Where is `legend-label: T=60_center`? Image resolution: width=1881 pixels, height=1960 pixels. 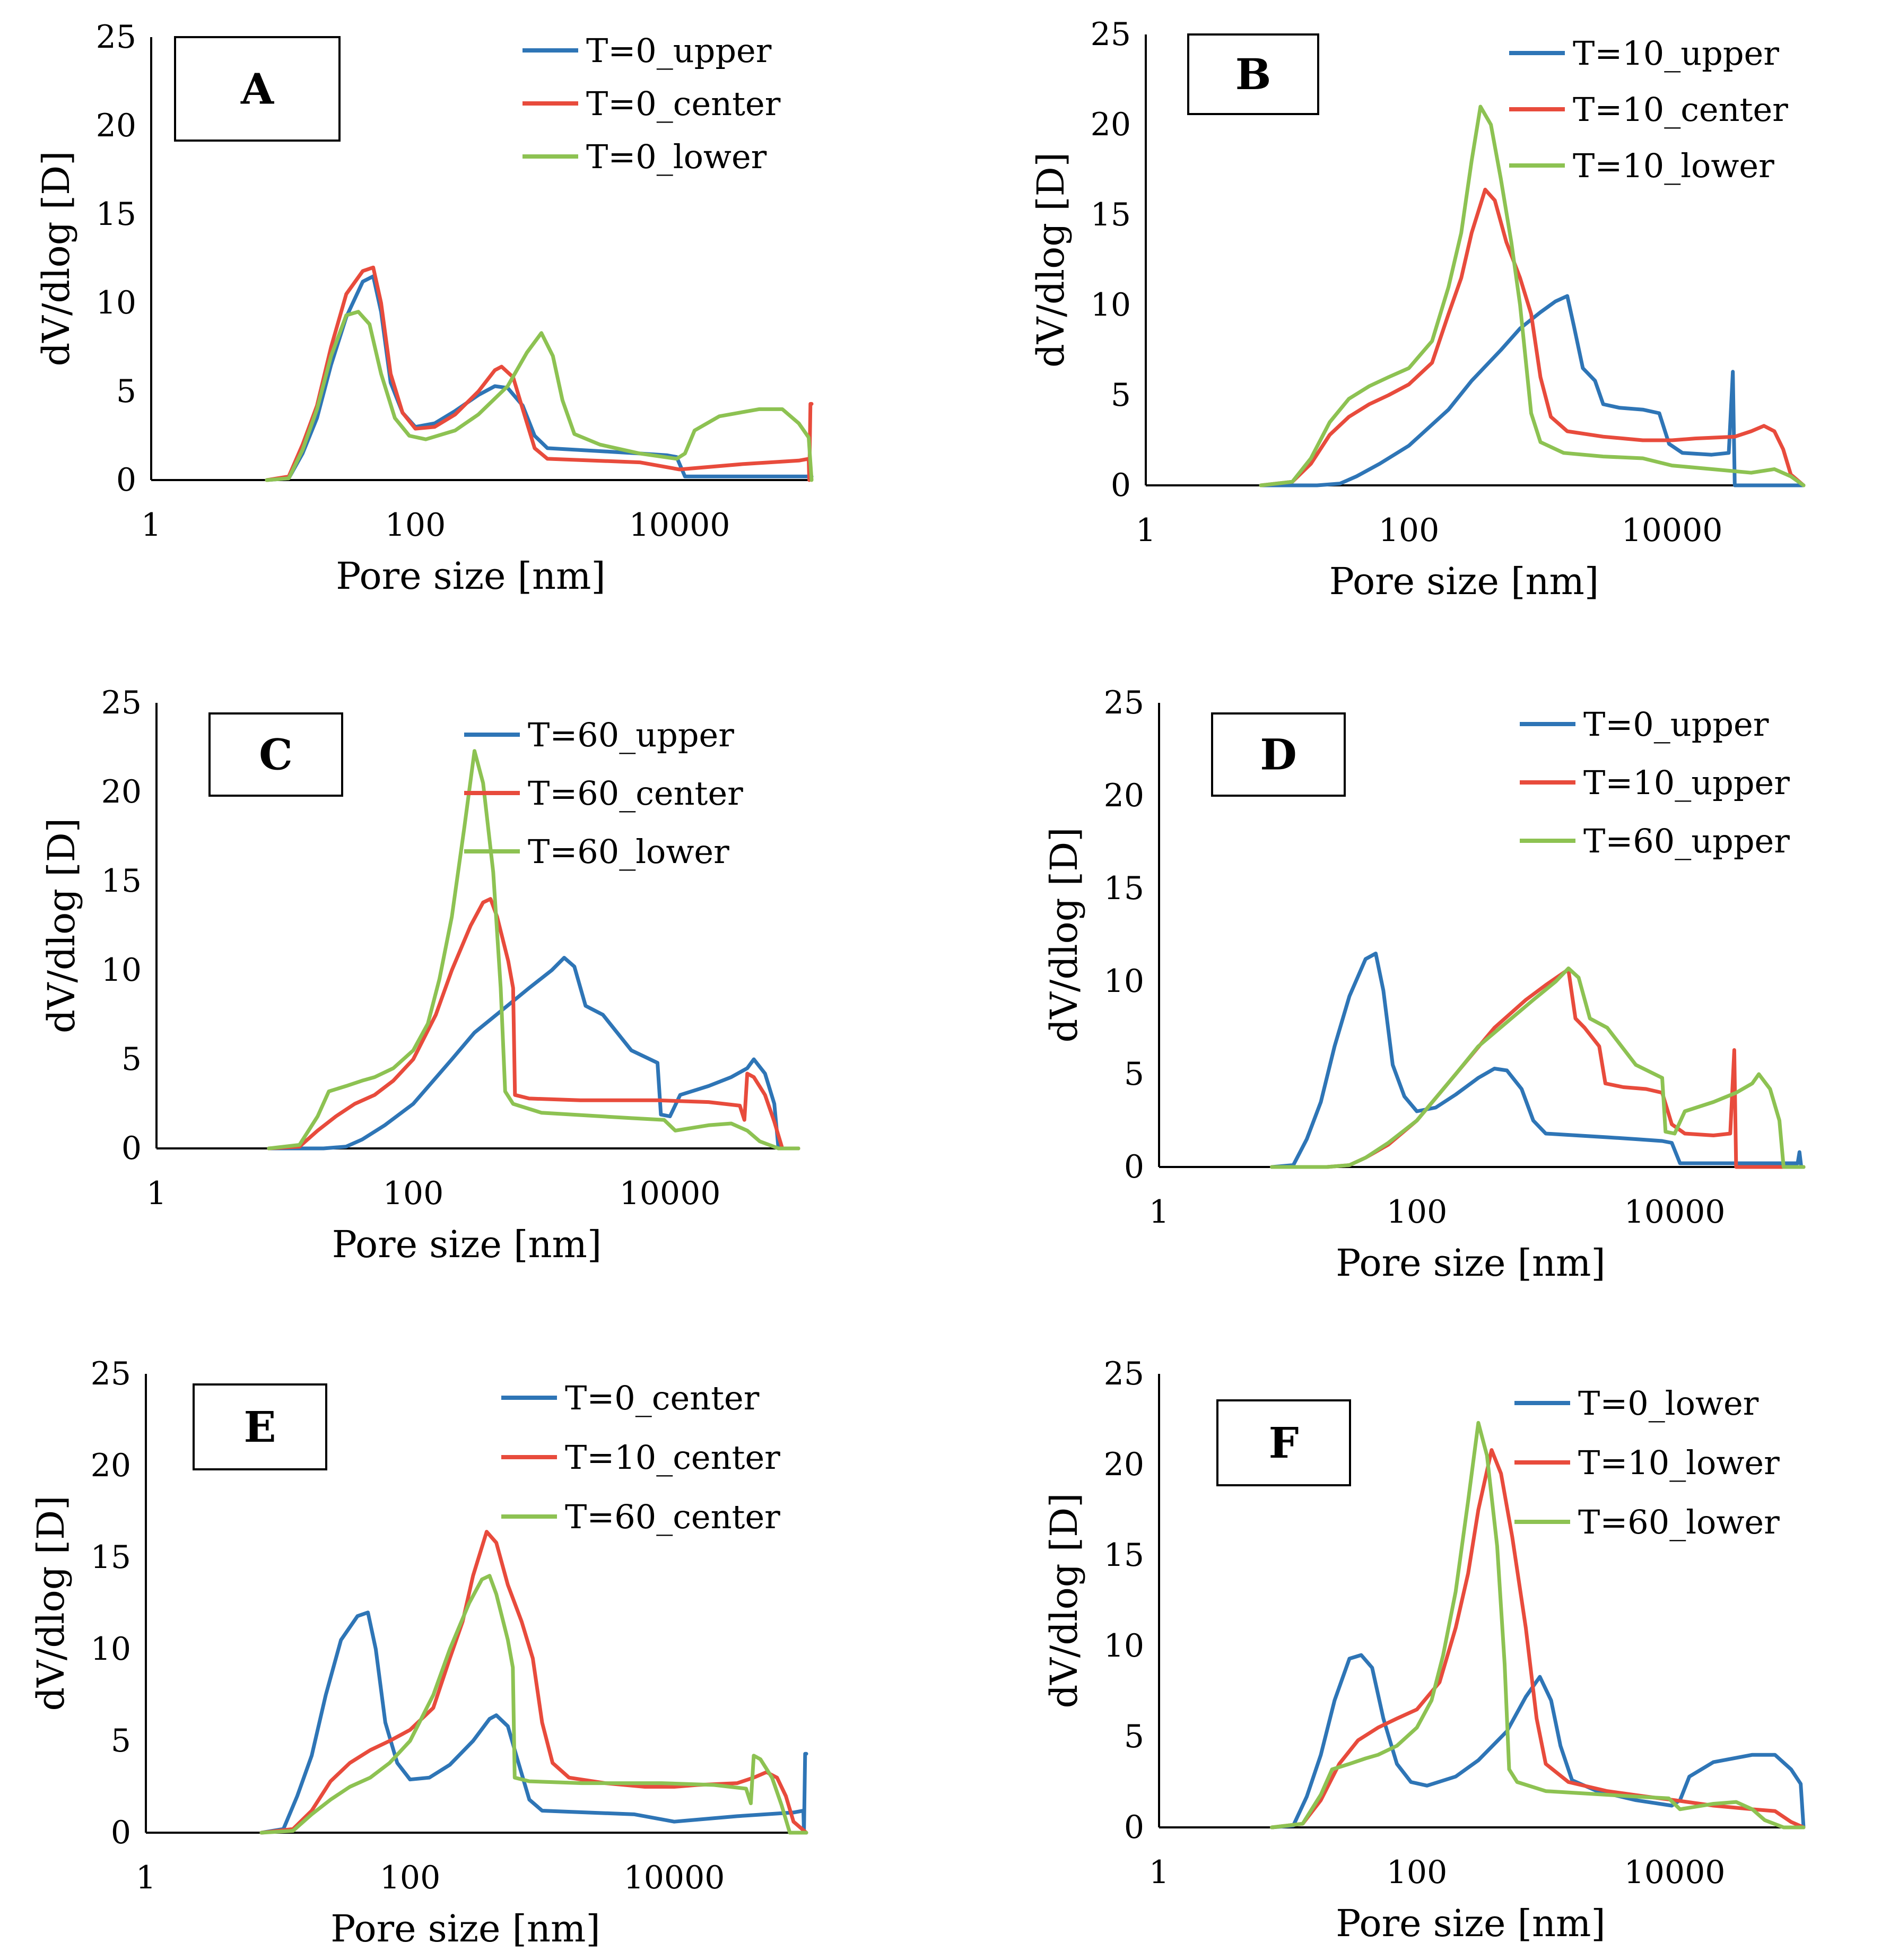 legend-label: T=60_center is located at coordinates (672, 1516).